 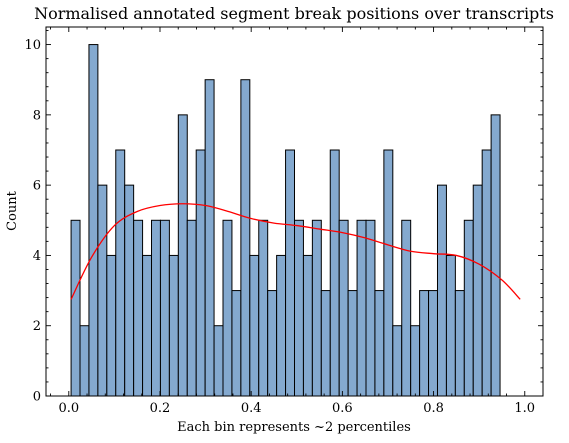 I want to click on y-tick-label: 6, so click(x=37, y=186).